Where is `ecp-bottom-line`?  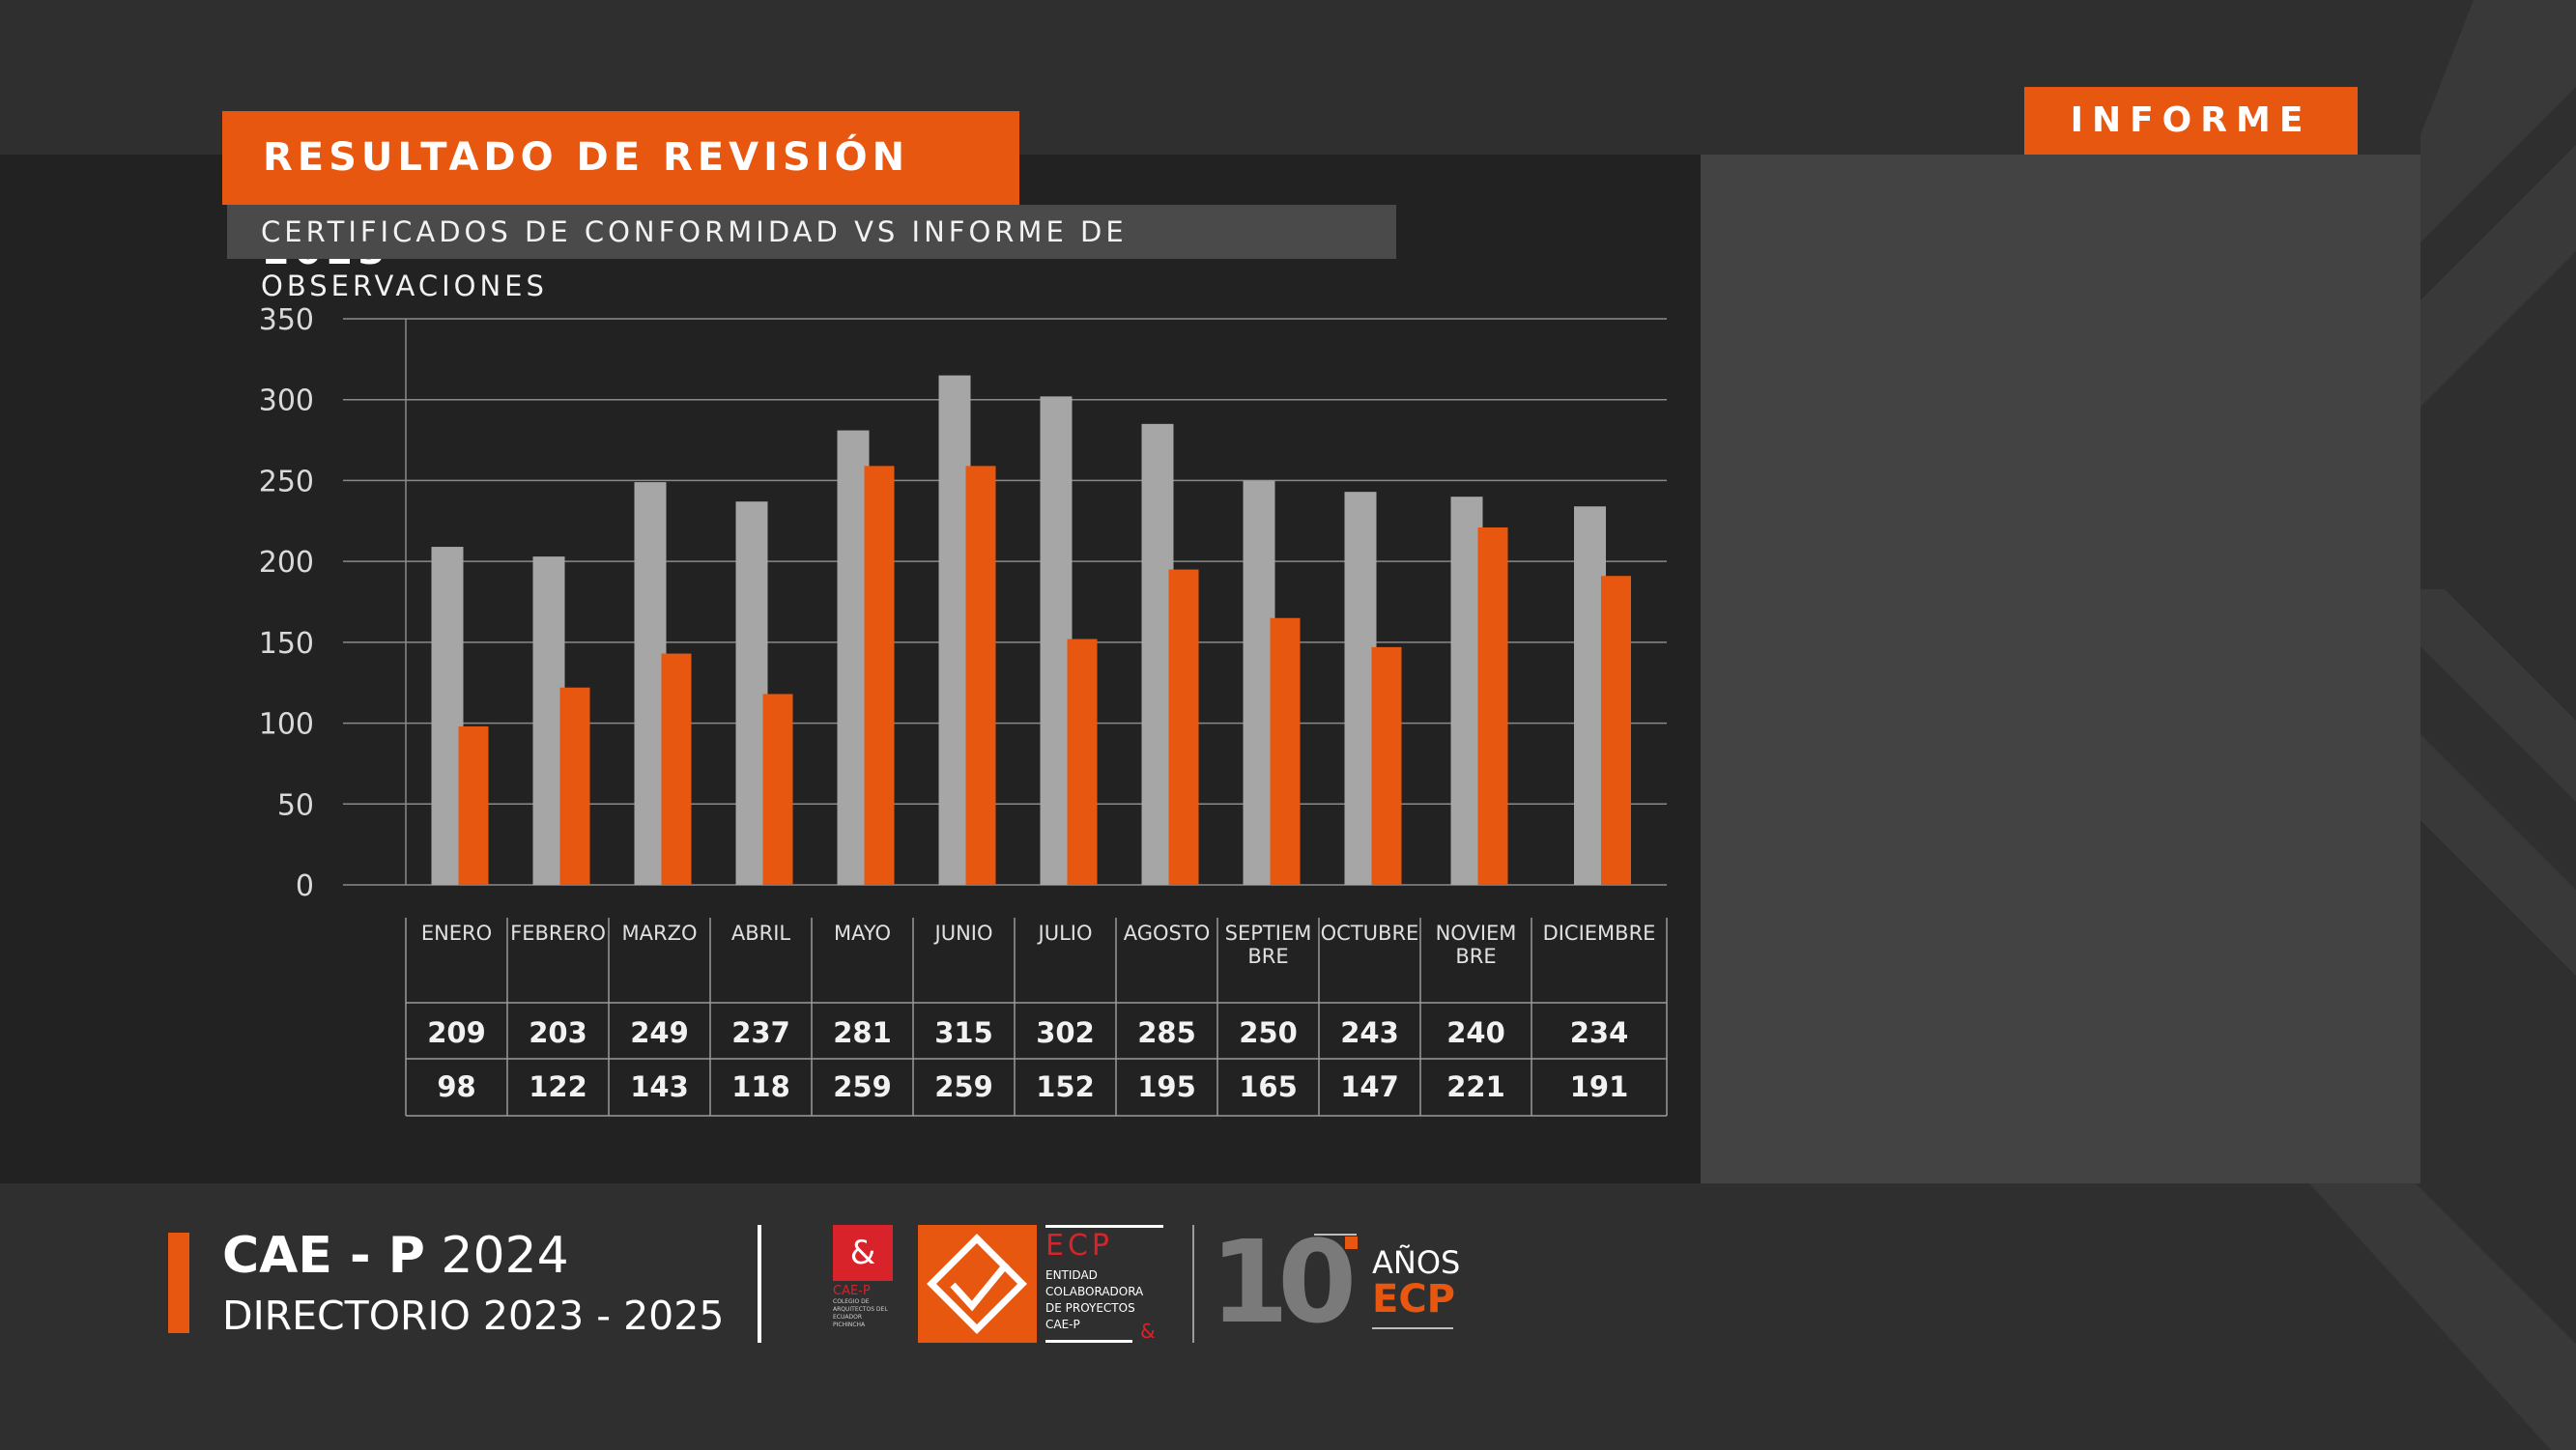
ecp-bottom-line is located at coordinates (1089, 1342).